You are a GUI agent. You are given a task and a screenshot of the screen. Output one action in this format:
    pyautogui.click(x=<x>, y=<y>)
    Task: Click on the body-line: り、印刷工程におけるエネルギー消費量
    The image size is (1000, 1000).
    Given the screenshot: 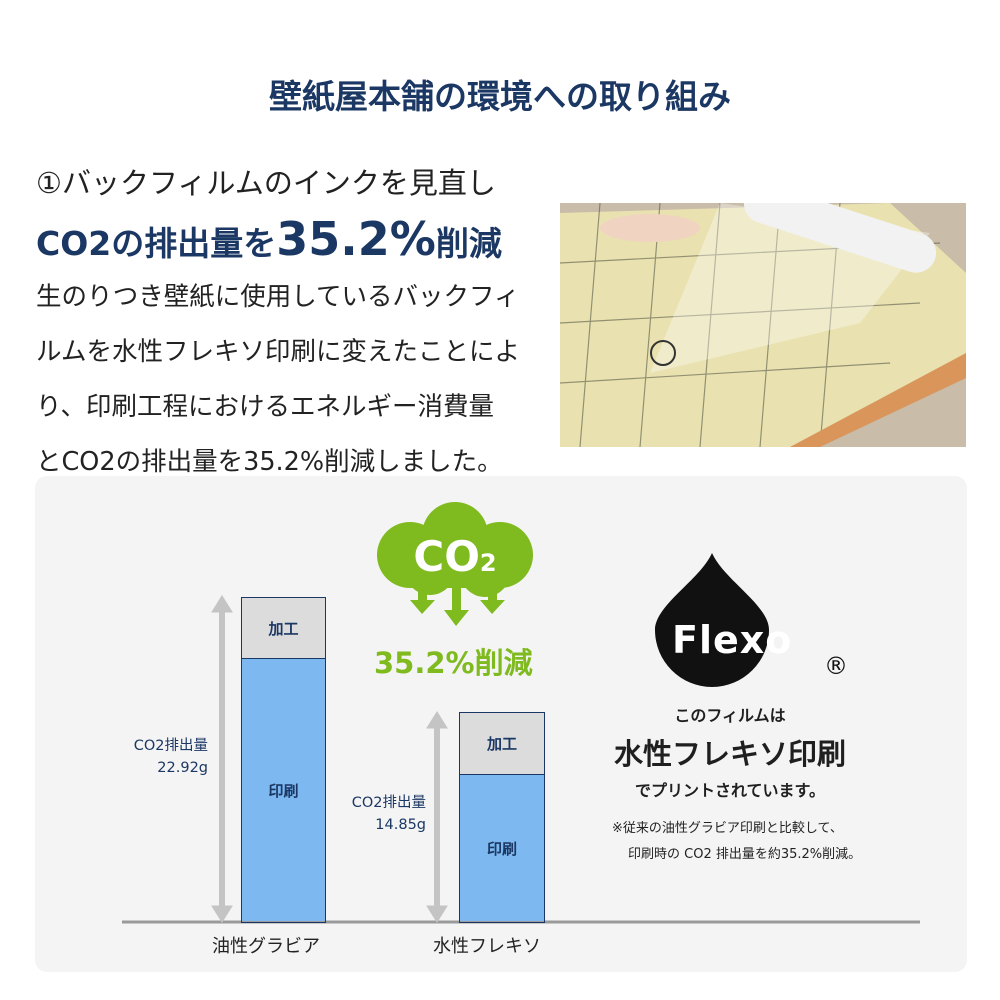 What is the action you would take?
    pyautogui.click(x=265, y=407)
    